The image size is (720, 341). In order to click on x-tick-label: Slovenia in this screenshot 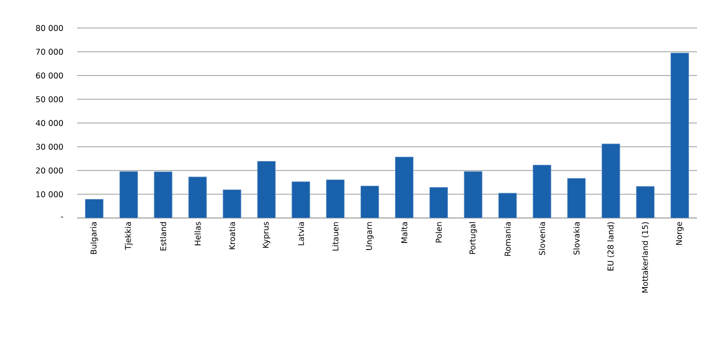, I will do `click(542, 239)`.